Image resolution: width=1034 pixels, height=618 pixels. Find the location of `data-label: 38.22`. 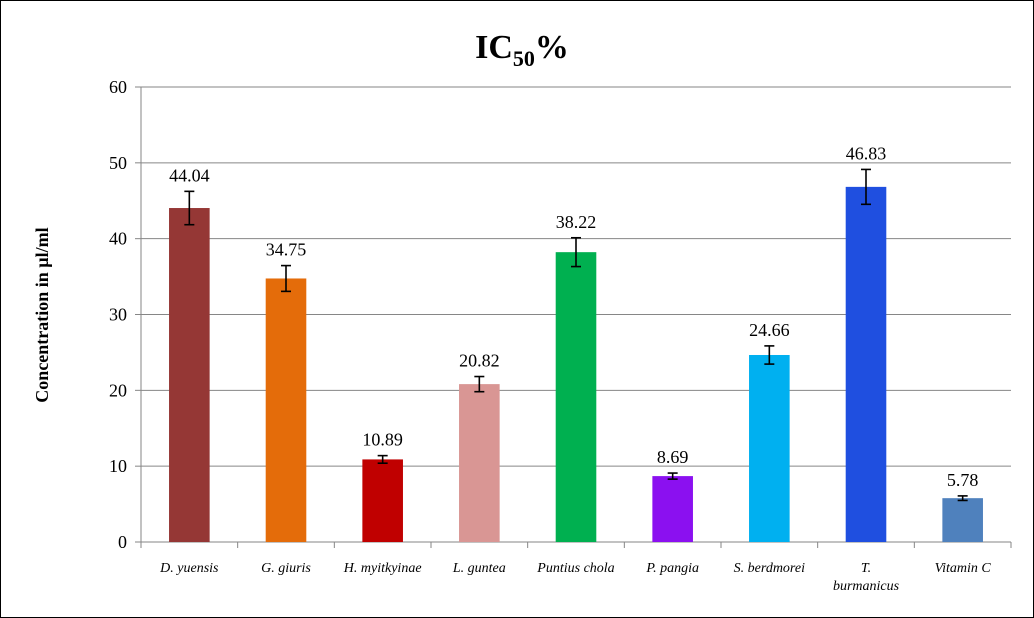

data-label: 38.22 is located at coordinates (576, 222).